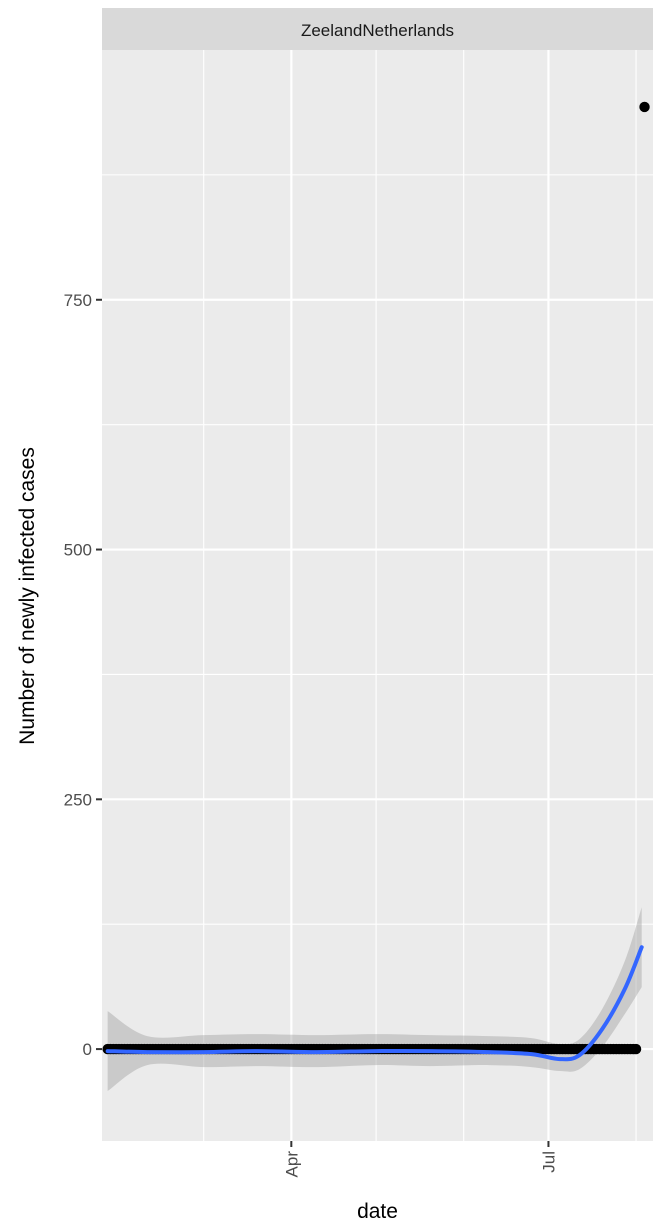 The width and height of the screenshot is (653, 1229). Describe the element at coordinates (548, 1162) in the screenshot. I see `x-tick-label: Jul` at that location.